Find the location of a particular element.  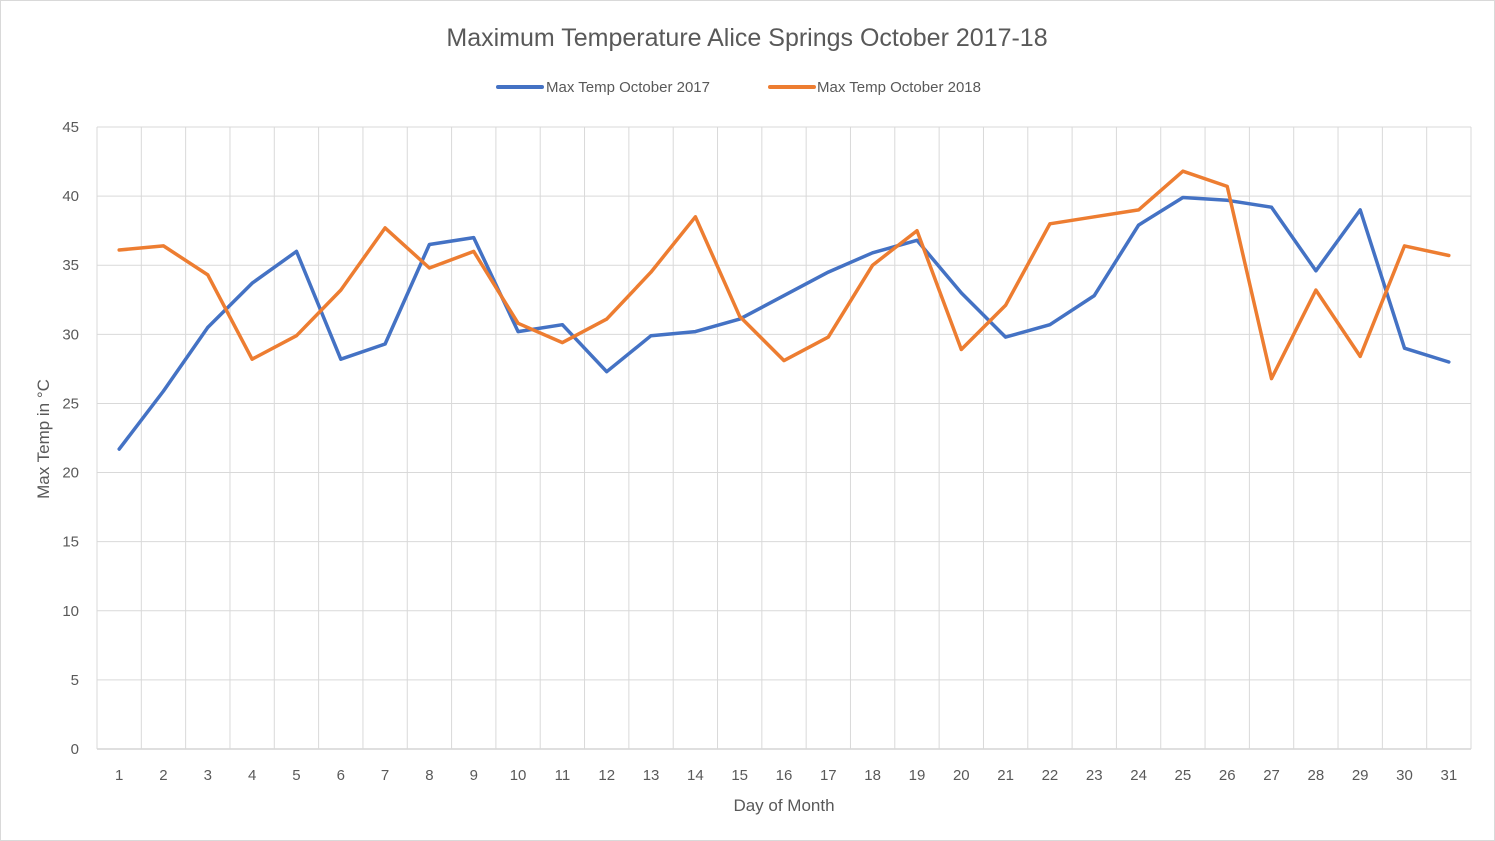

x-tick-label: 31 is located at coordinates (1448, 775).